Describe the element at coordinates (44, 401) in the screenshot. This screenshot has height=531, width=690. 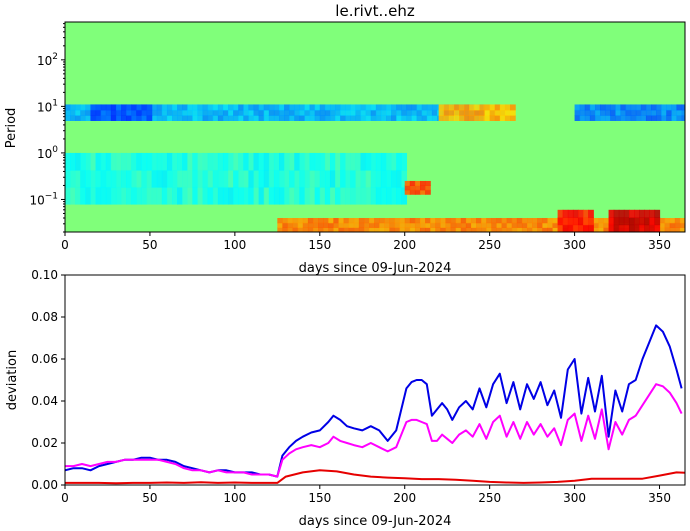
I see `bottom-y-tick-label: 0.04` at that location.